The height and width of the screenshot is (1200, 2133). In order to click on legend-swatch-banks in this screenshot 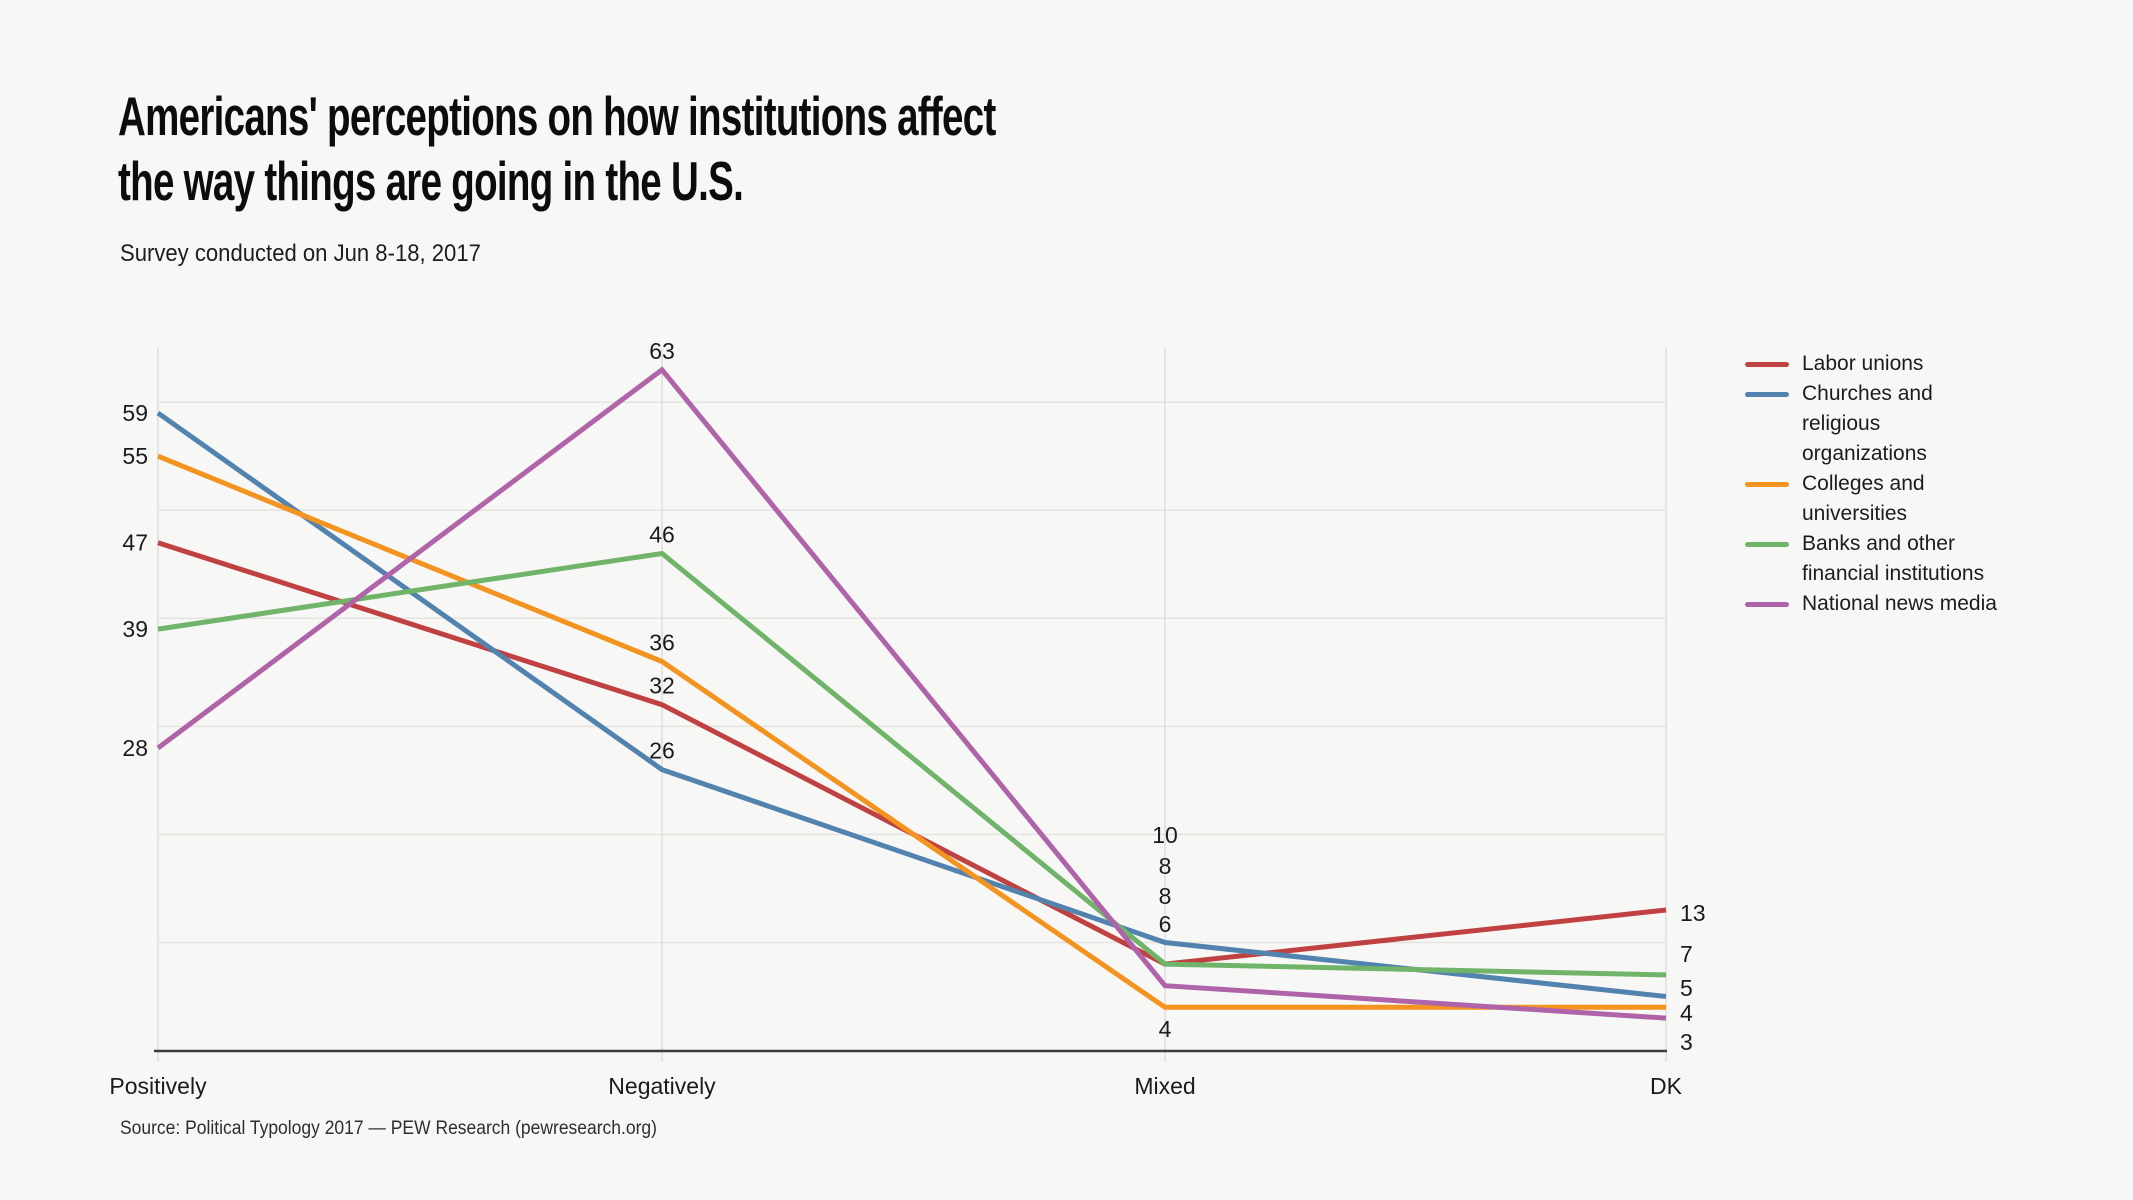, I will do `click(1767, 544)`.